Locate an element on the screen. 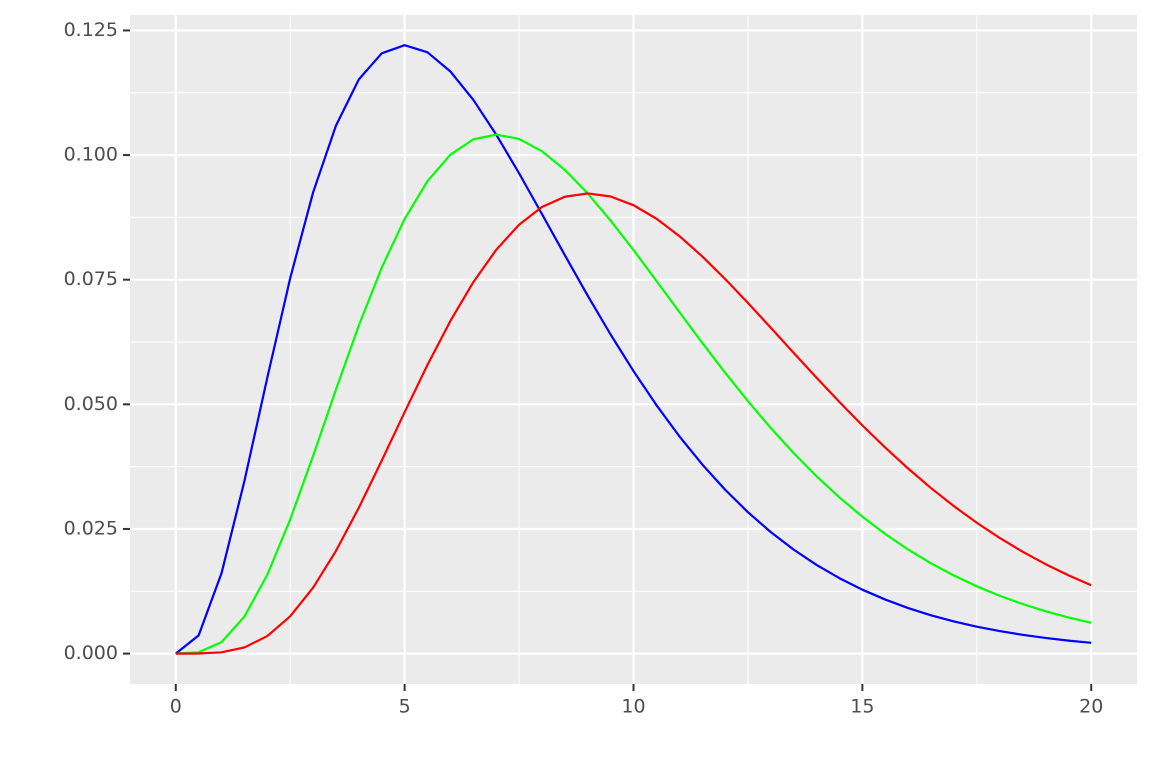 This screenshot has height=768, width=1152. y-tick-label: 0.100 is located at coordinates (91, 155).